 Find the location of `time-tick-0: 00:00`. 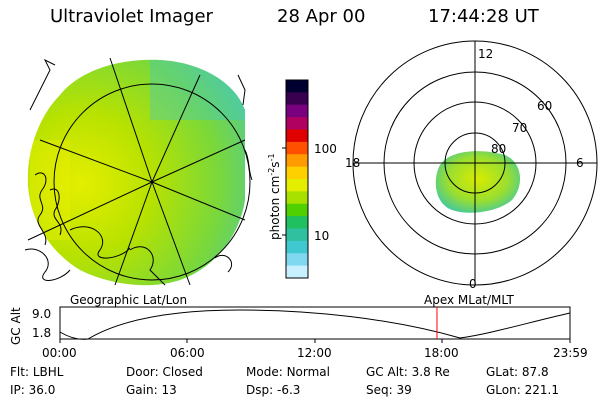

time-tick-0: 00:00 is located at coordinates (59, 353).